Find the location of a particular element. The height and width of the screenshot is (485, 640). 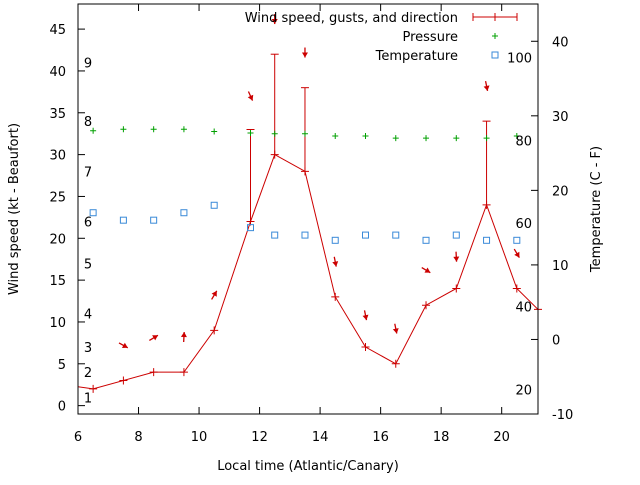

x-tick-label: 14 is located at coordinates (320, 437).